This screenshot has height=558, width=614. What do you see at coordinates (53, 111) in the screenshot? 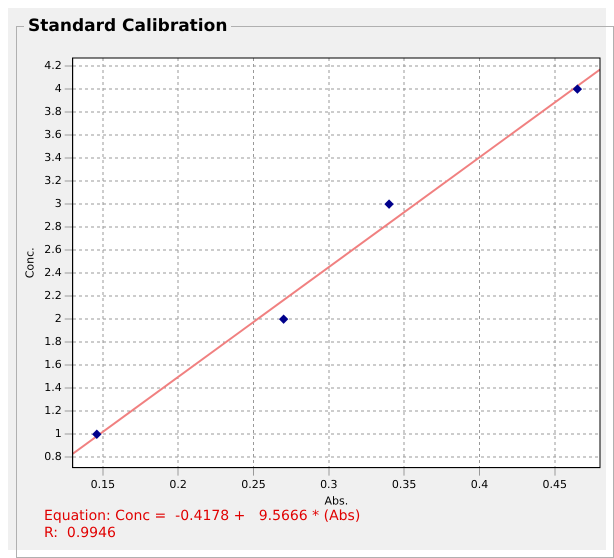
I see `y-tick-label: 3.8` at bounding box center [53, 111].